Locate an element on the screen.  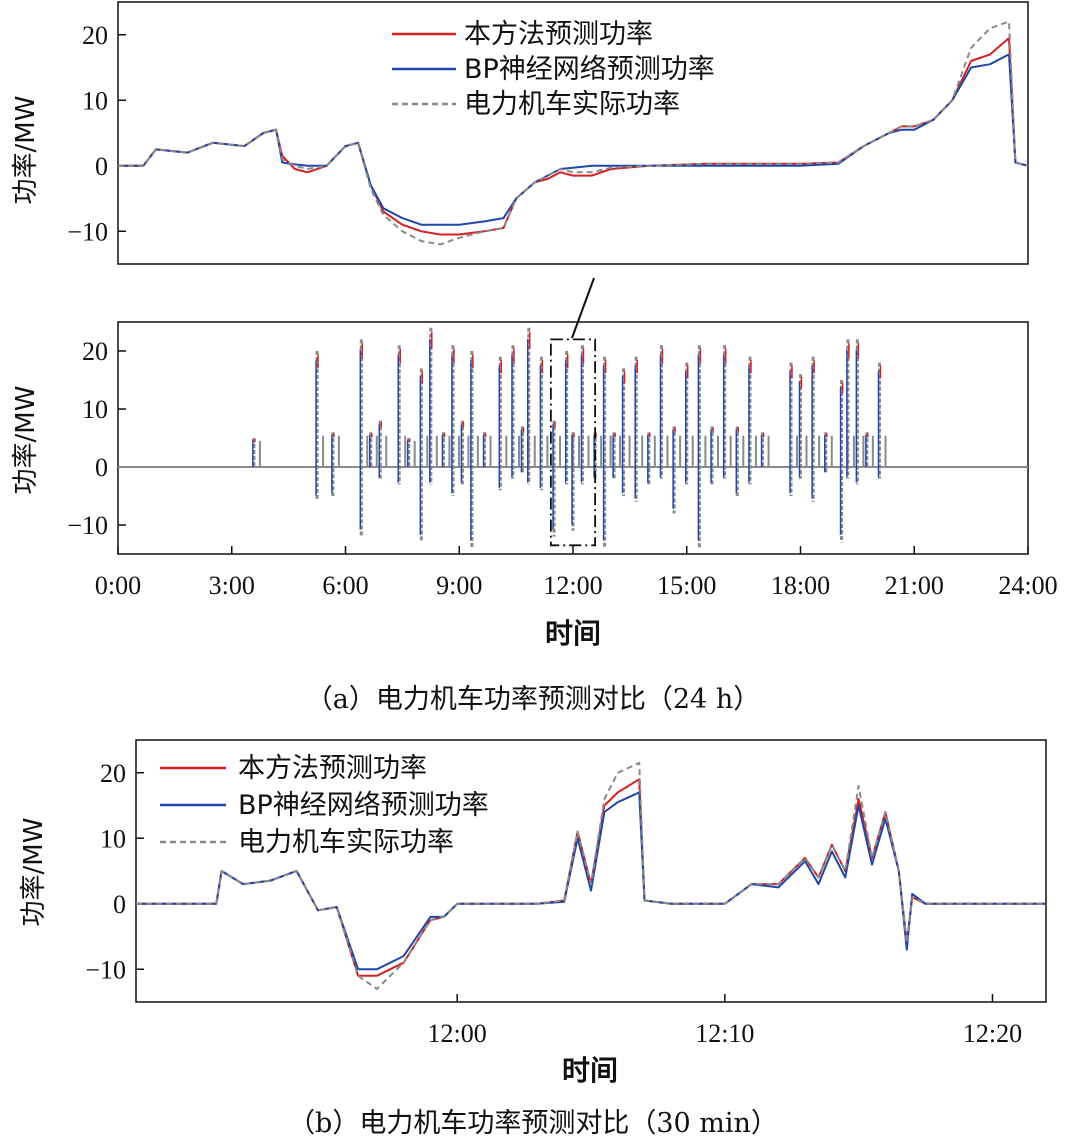
x-tick-label: 9:00 is located at coordinates (459, 585).